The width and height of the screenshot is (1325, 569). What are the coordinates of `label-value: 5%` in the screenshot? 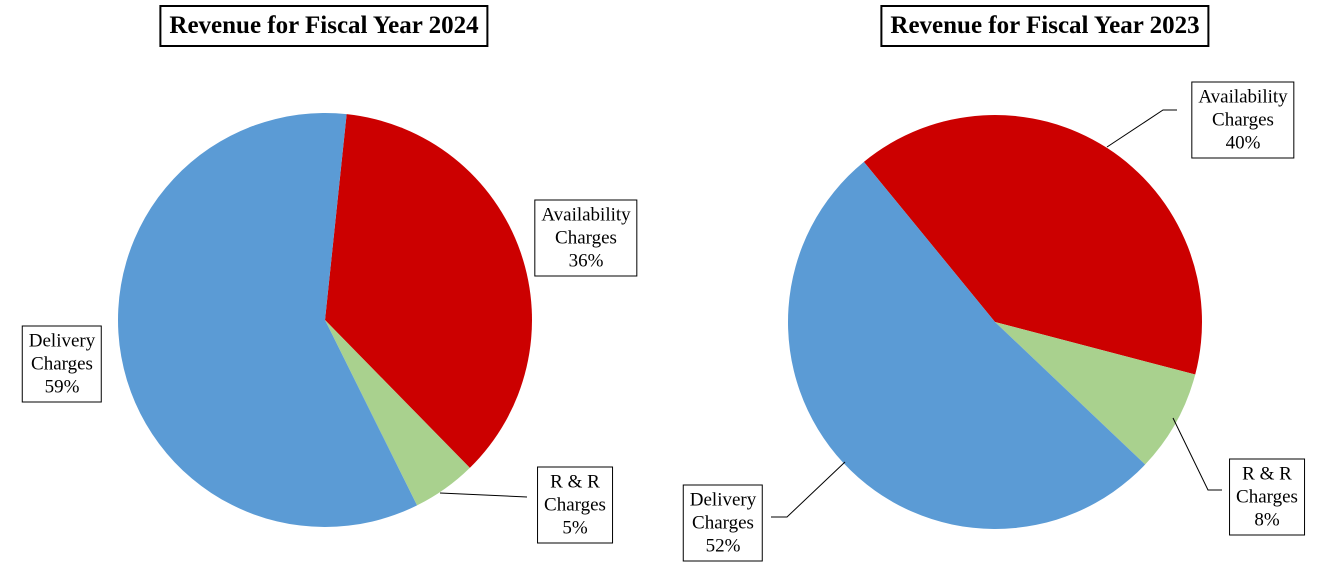 It's located at (575, 528).